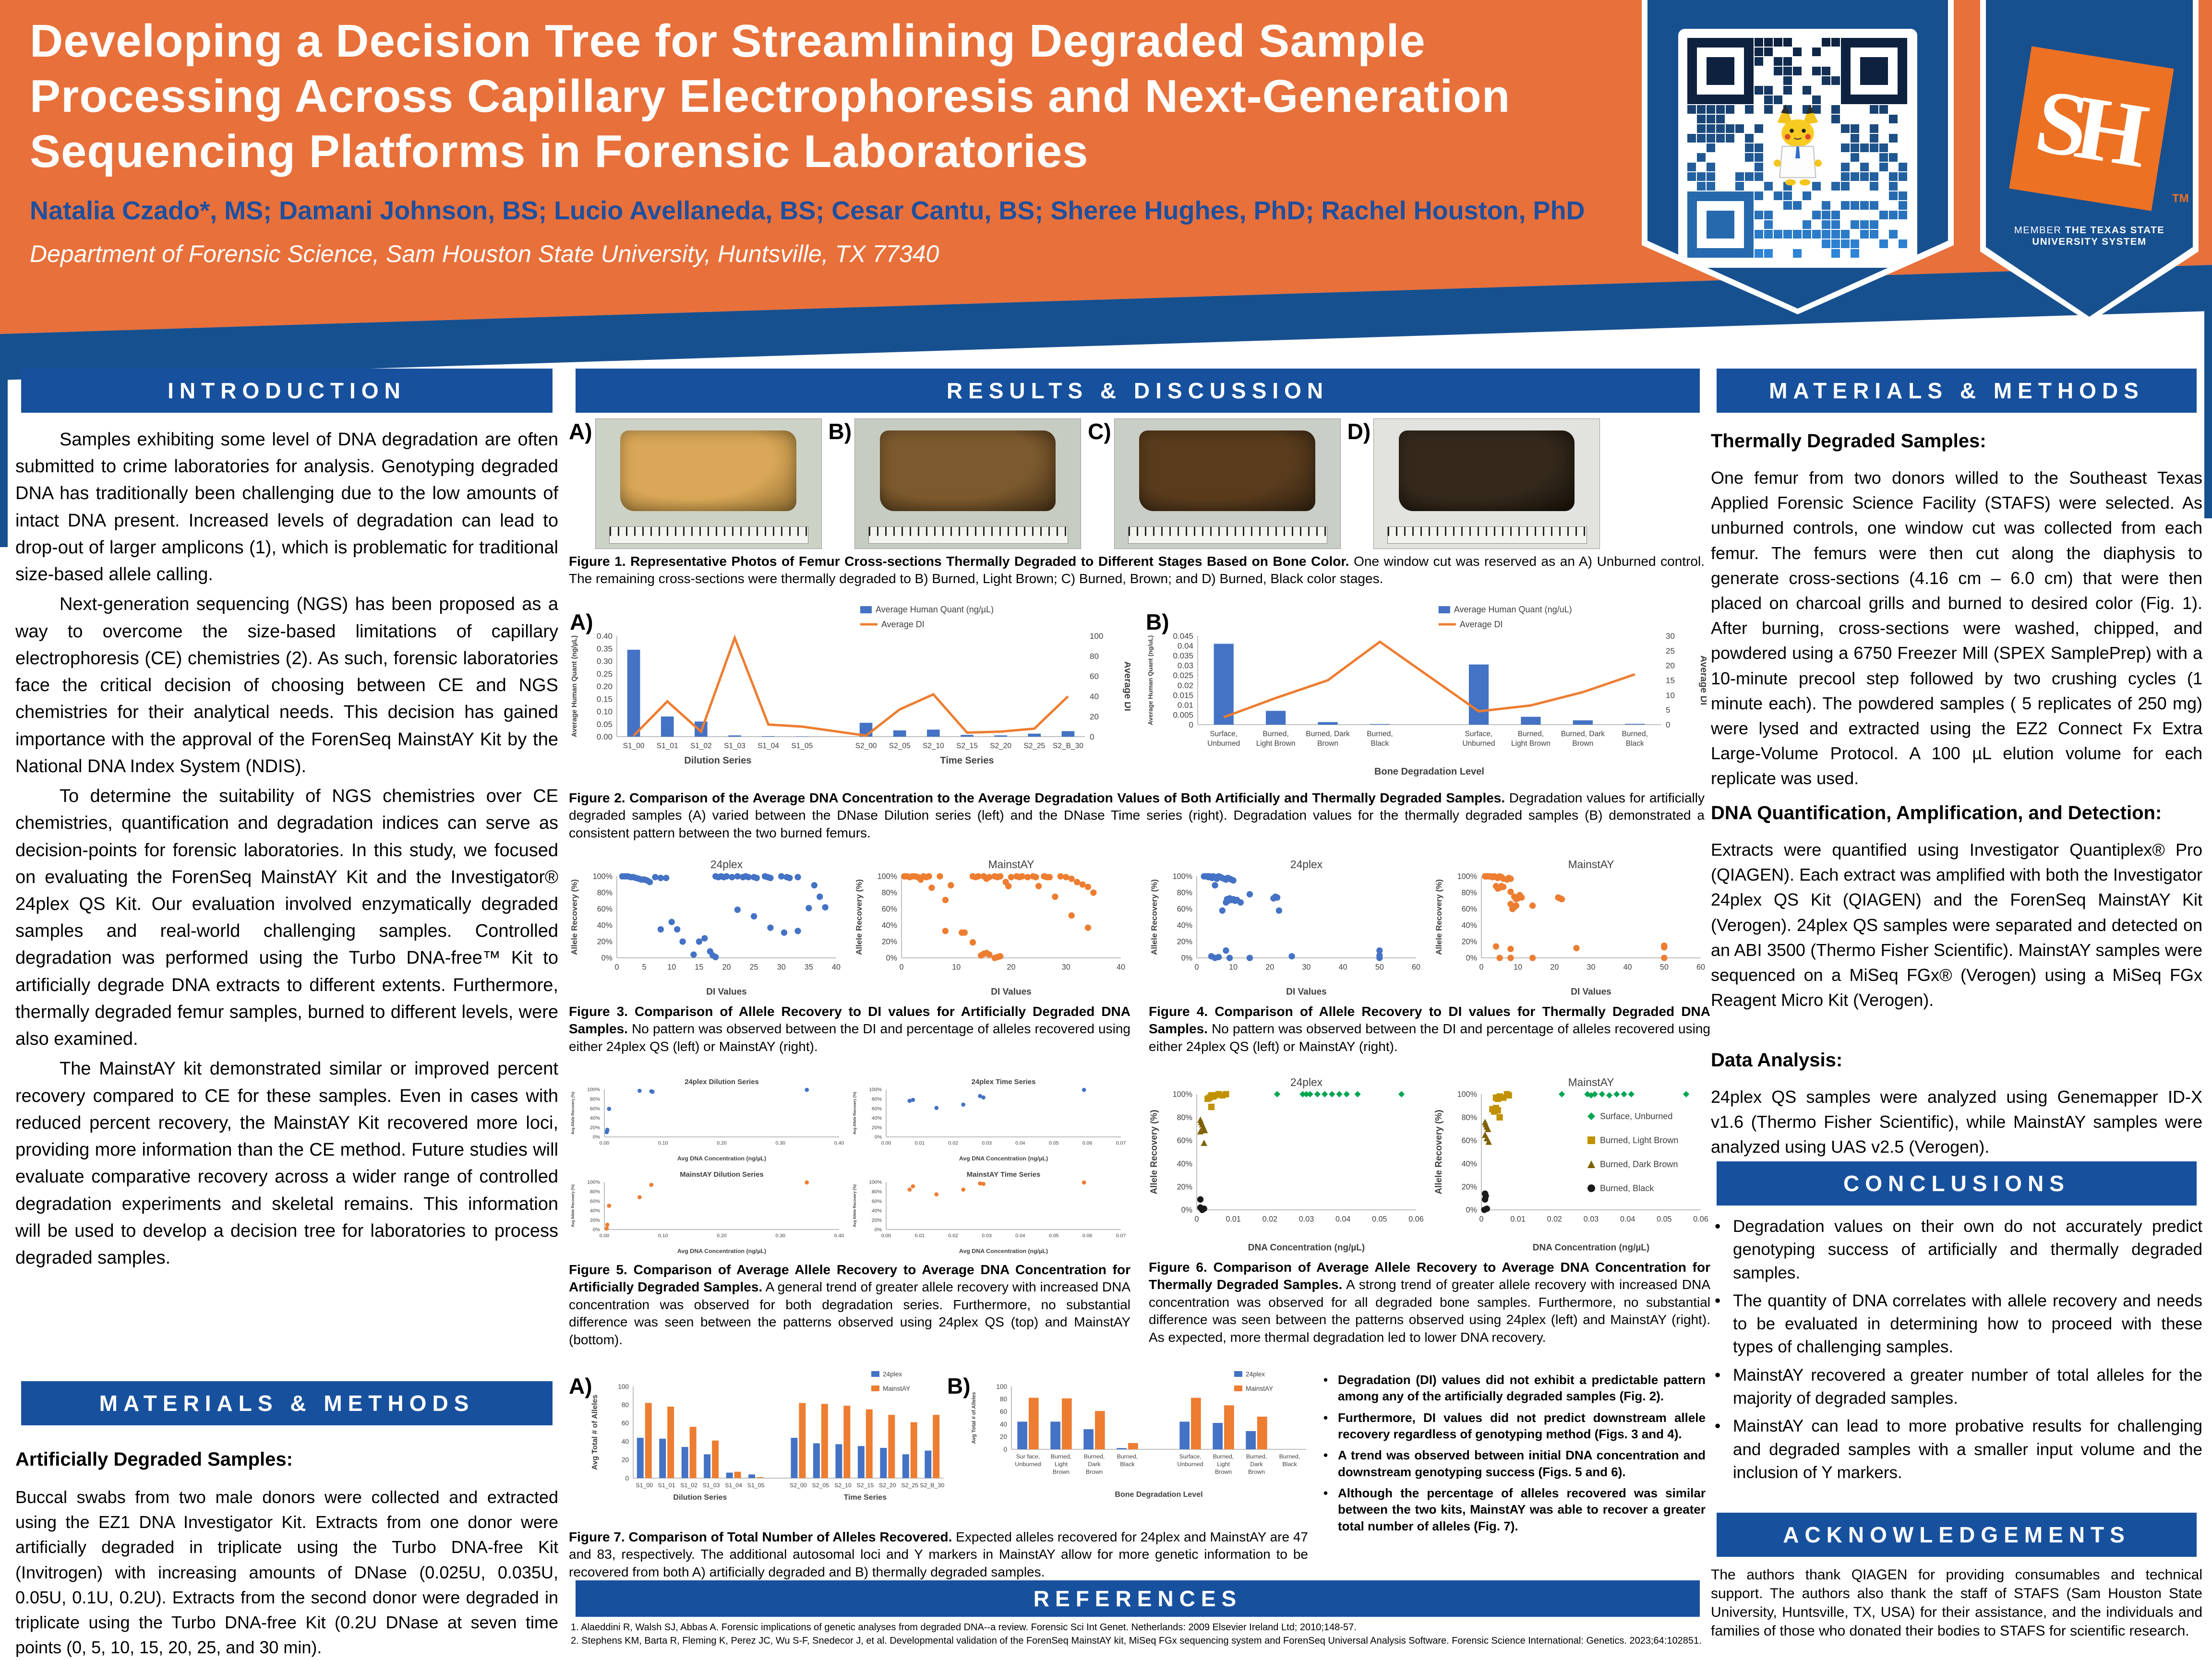  I want to click on svg-text: S2_15, so click(865, 1485).